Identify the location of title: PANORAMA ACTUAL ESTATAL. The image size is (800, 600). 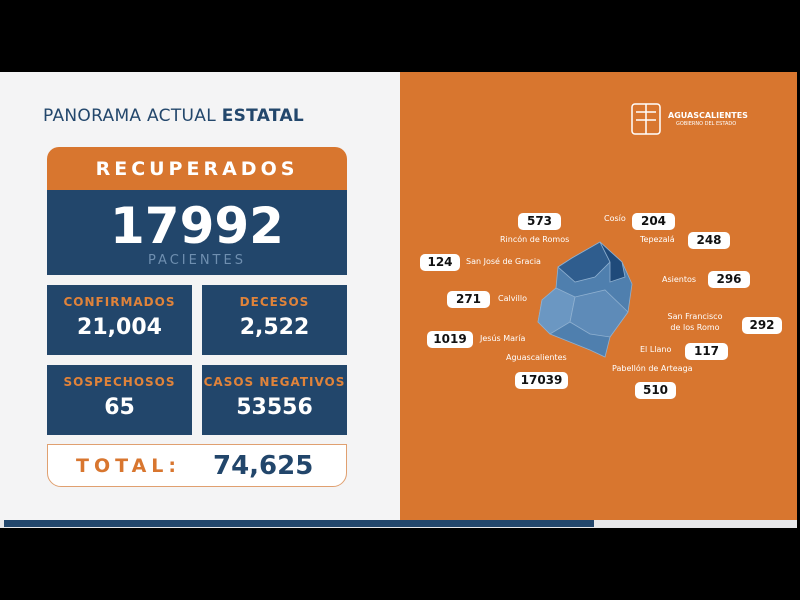
(173, 116).